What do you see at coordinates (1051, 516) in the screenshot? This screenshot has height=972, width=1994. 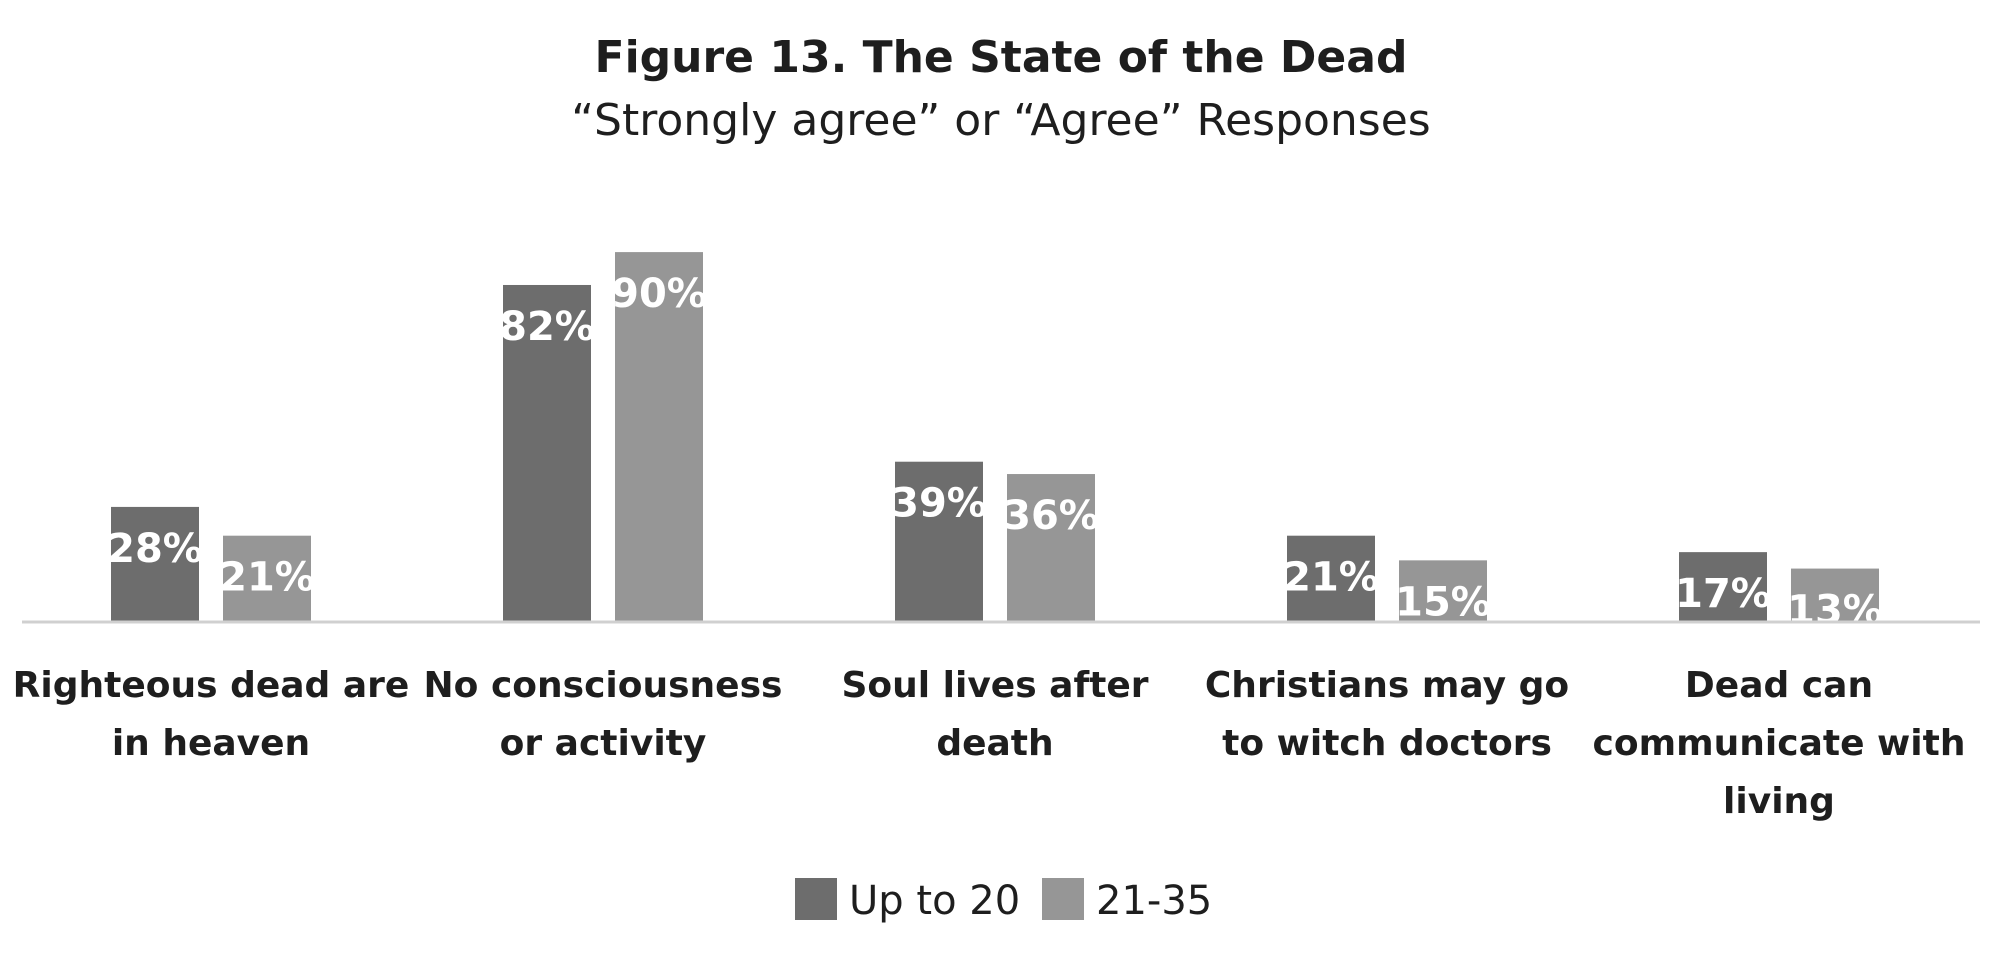 I see `data-label-21-35-3: 36%` at bounding box center [1051, 516].